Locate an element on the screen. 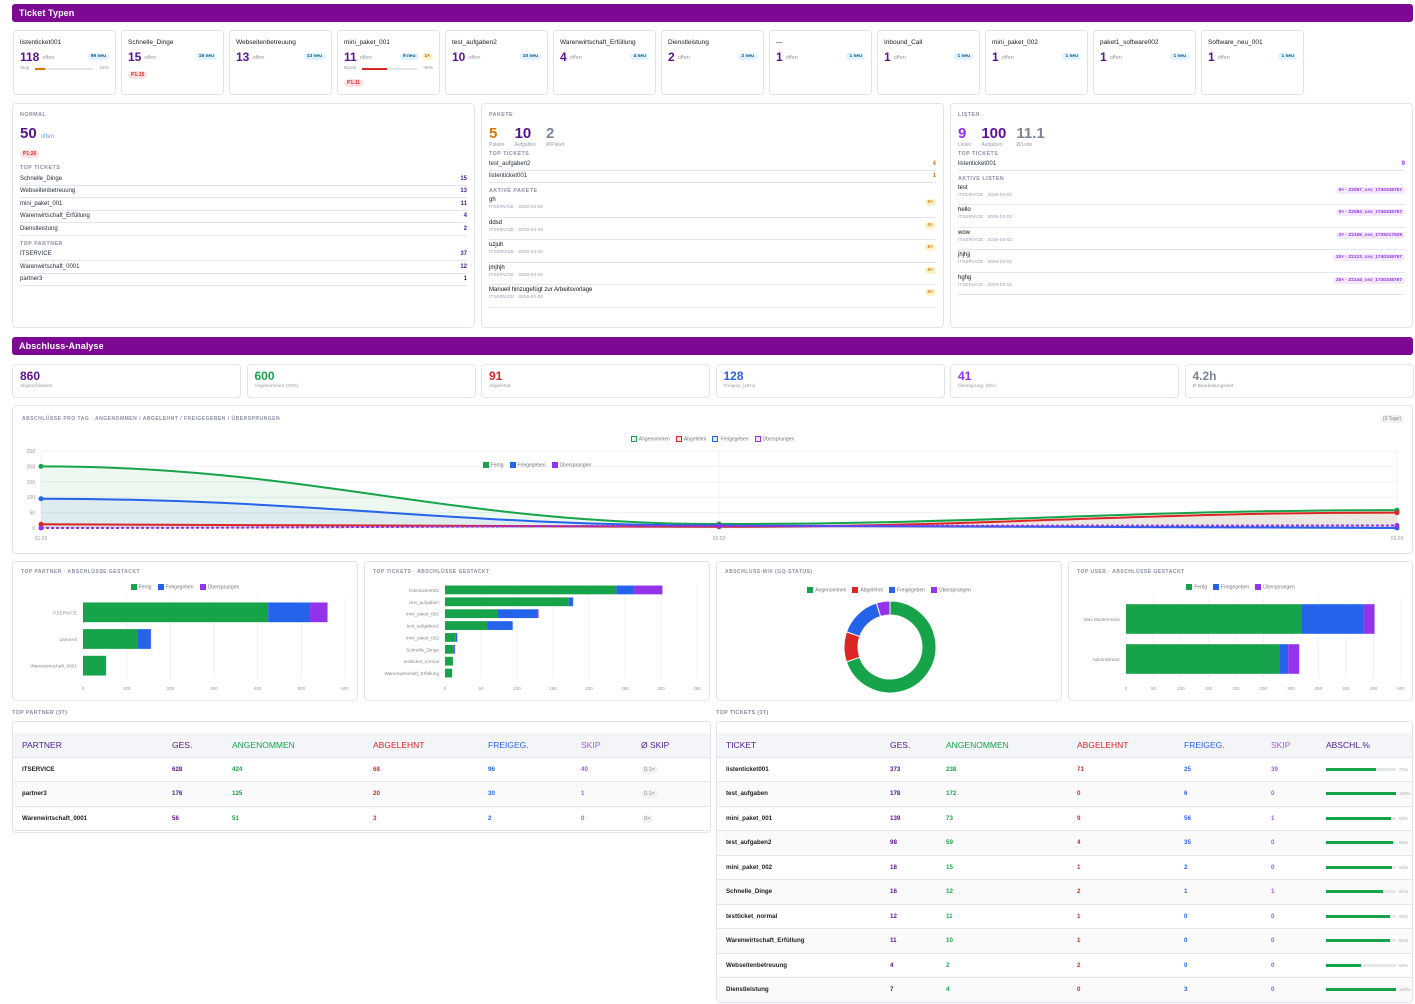  column-header: PARTNER is located at coordinates (88, 745).